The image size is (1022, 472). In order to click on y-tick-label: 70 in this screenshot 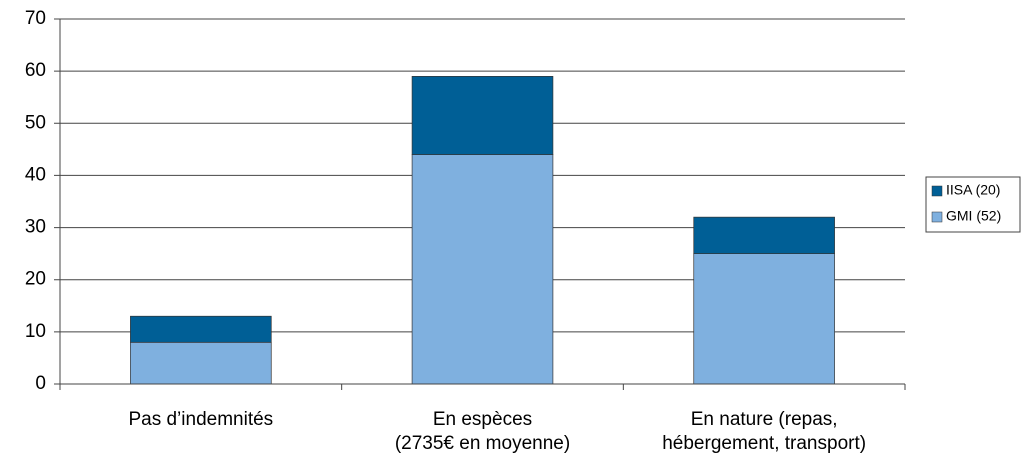, I will do `click(35, 18)`.